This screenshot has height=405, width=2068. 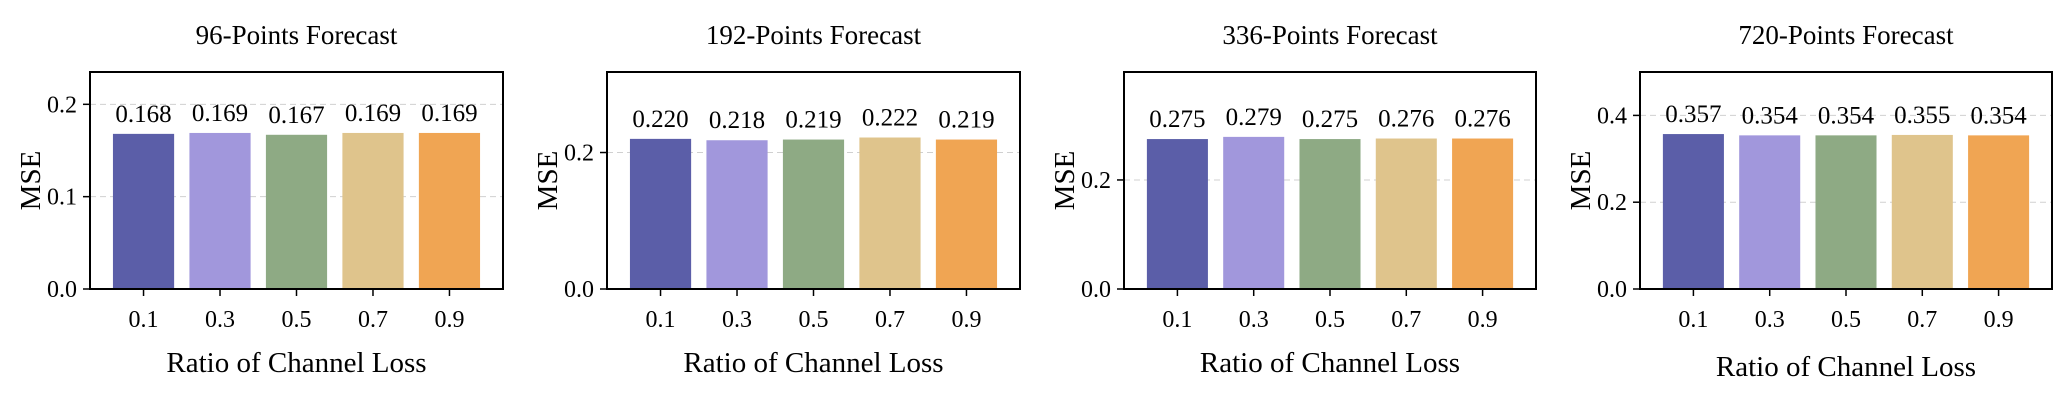 What do you see at coordinates (1922, 115) in the screenshot?
I see `data-label: 0.355` at bounding box center [1922, 115].